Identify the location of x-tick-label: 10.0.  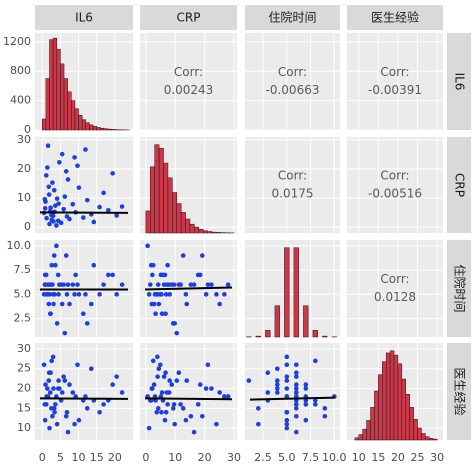
(334, 457).